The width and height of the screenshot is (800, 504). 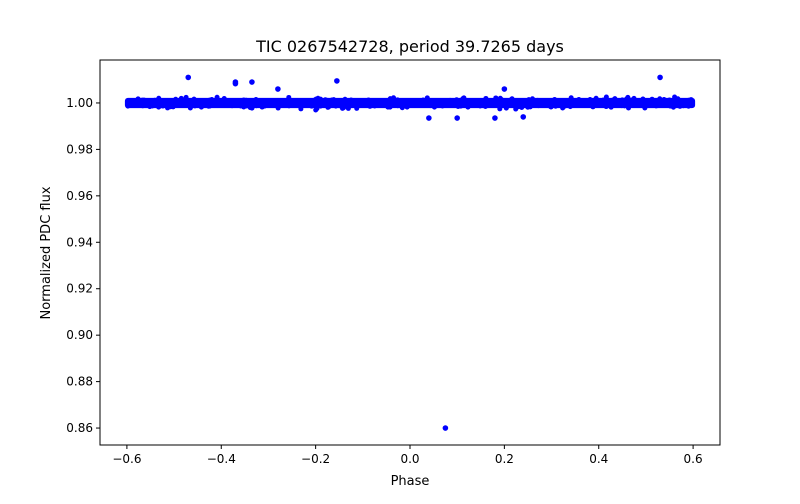 I want to click on x-axis-label: Phase, so click(x=410, y=481).